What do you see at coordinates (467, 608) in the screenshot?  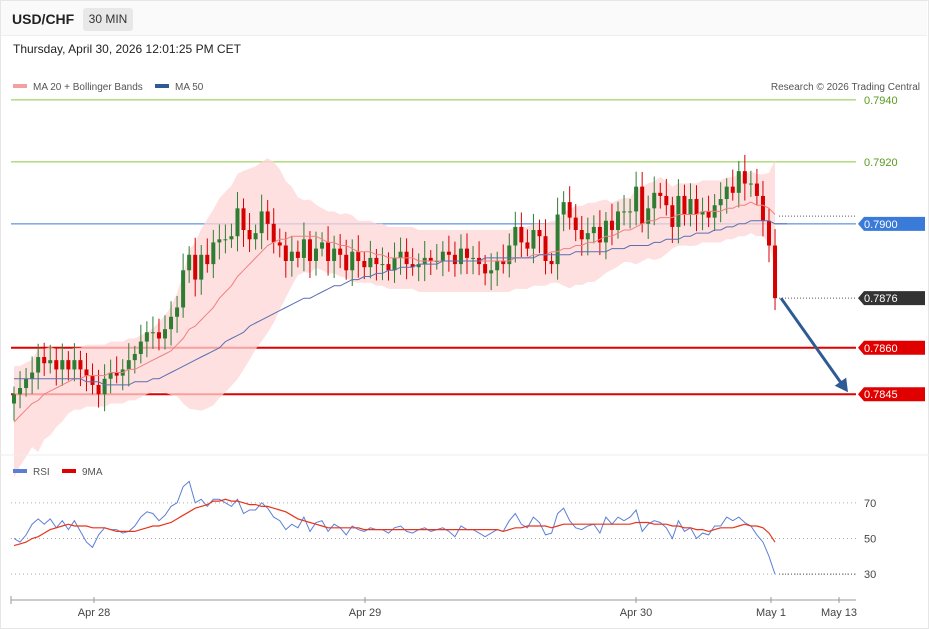 I see `time-axis-labels: Apr 28 Apr 29 Apr 30 May 1 May 13` at bounding box center [467, 608].